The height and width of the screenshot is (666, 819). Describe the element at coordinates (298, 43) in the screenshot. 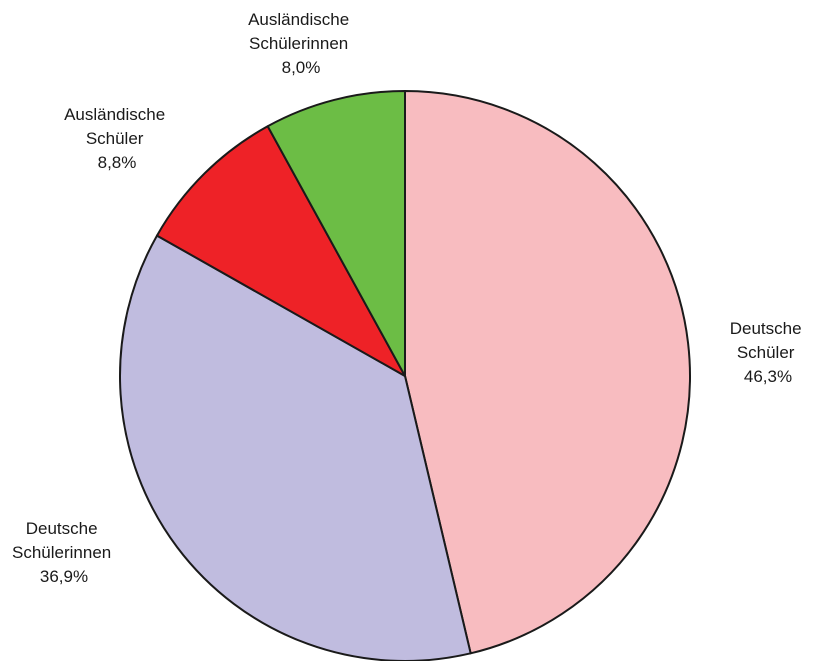

I see `label-auslaendische-schuelerinnen-line2: Schülerinnen` at that location.